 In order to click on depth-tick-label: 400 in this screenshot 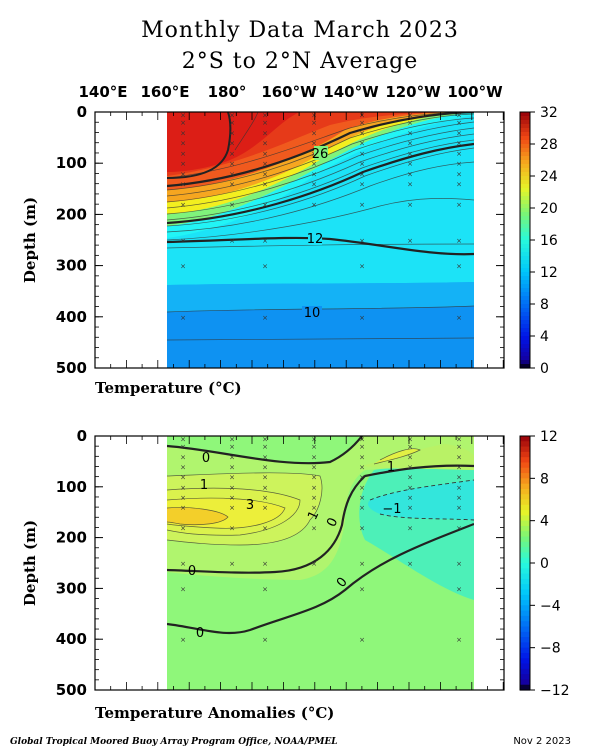, I will do `click(71, 639)`.